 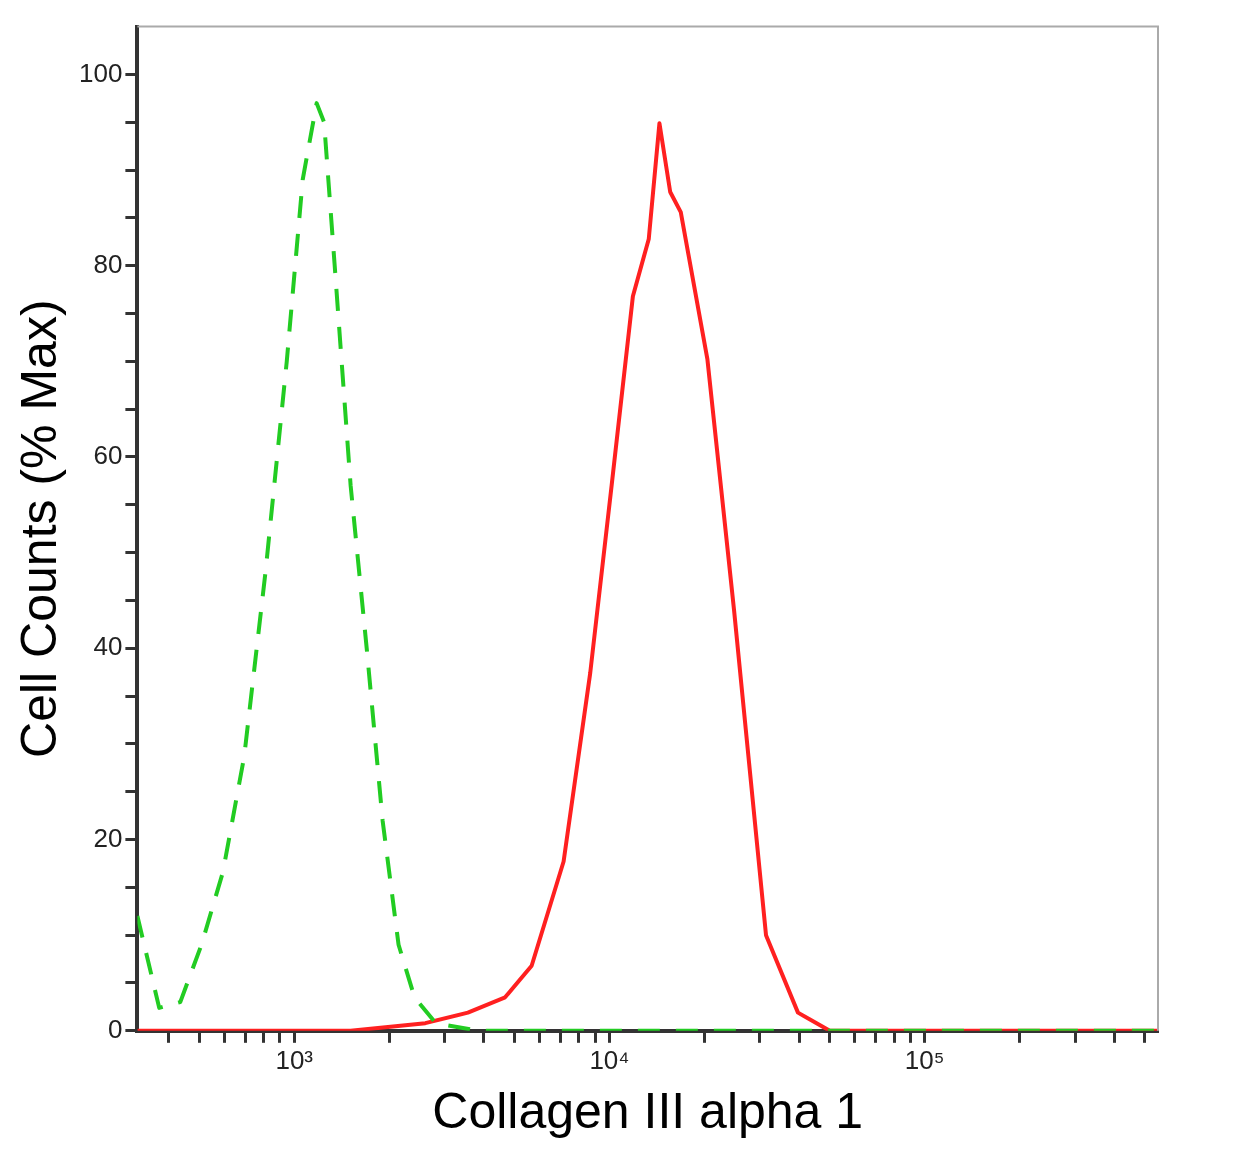 What do you see at coordinates (108, 837) in the screenshot?
I see `y-tick-label: 20` at bounding box center [108, 837].